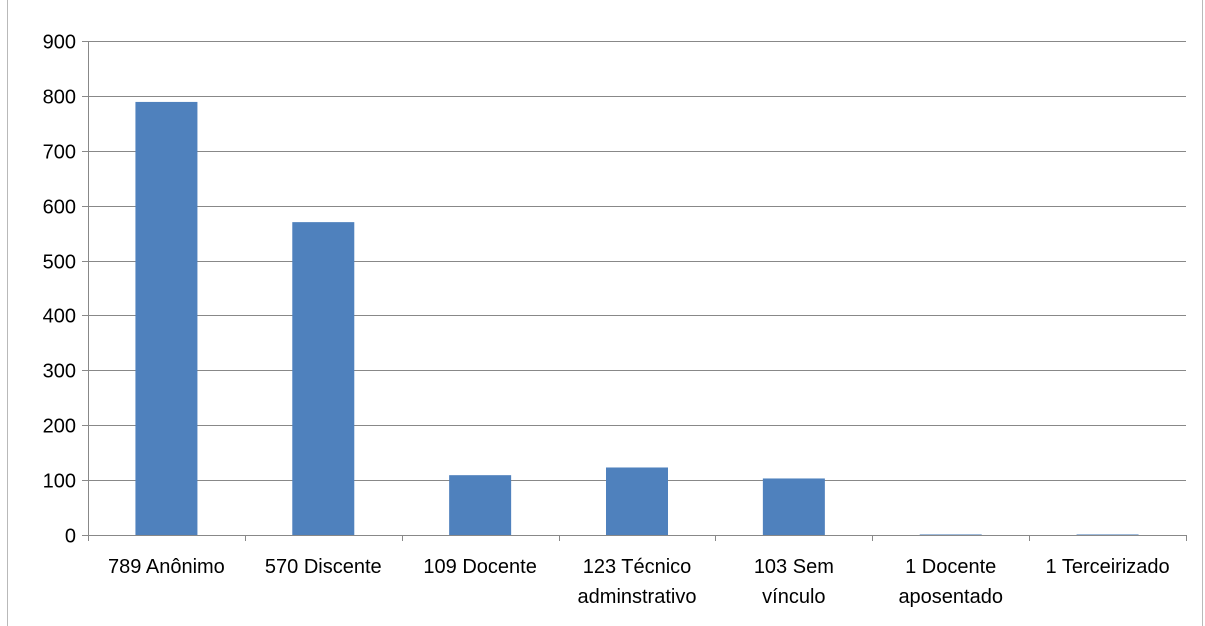  Describe the element at coordinates (479, 567) in the screenshot. I see `x-tick-label: 109 Docente` at that location.